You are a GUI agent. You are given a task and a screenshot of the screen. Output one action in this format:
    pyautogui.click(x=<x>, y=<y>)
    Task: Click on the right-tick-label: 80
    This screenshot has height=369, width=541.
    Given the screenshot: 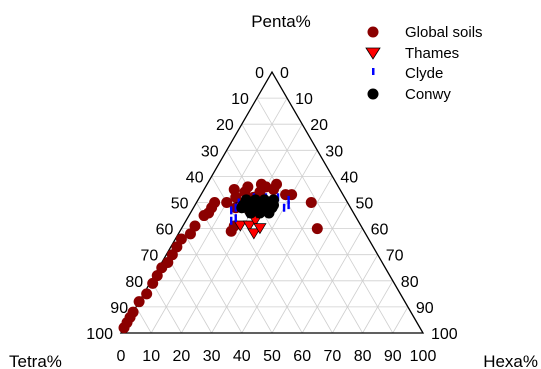 What is the action you would take?
    pyautogui.click(x=410, y=282)
    